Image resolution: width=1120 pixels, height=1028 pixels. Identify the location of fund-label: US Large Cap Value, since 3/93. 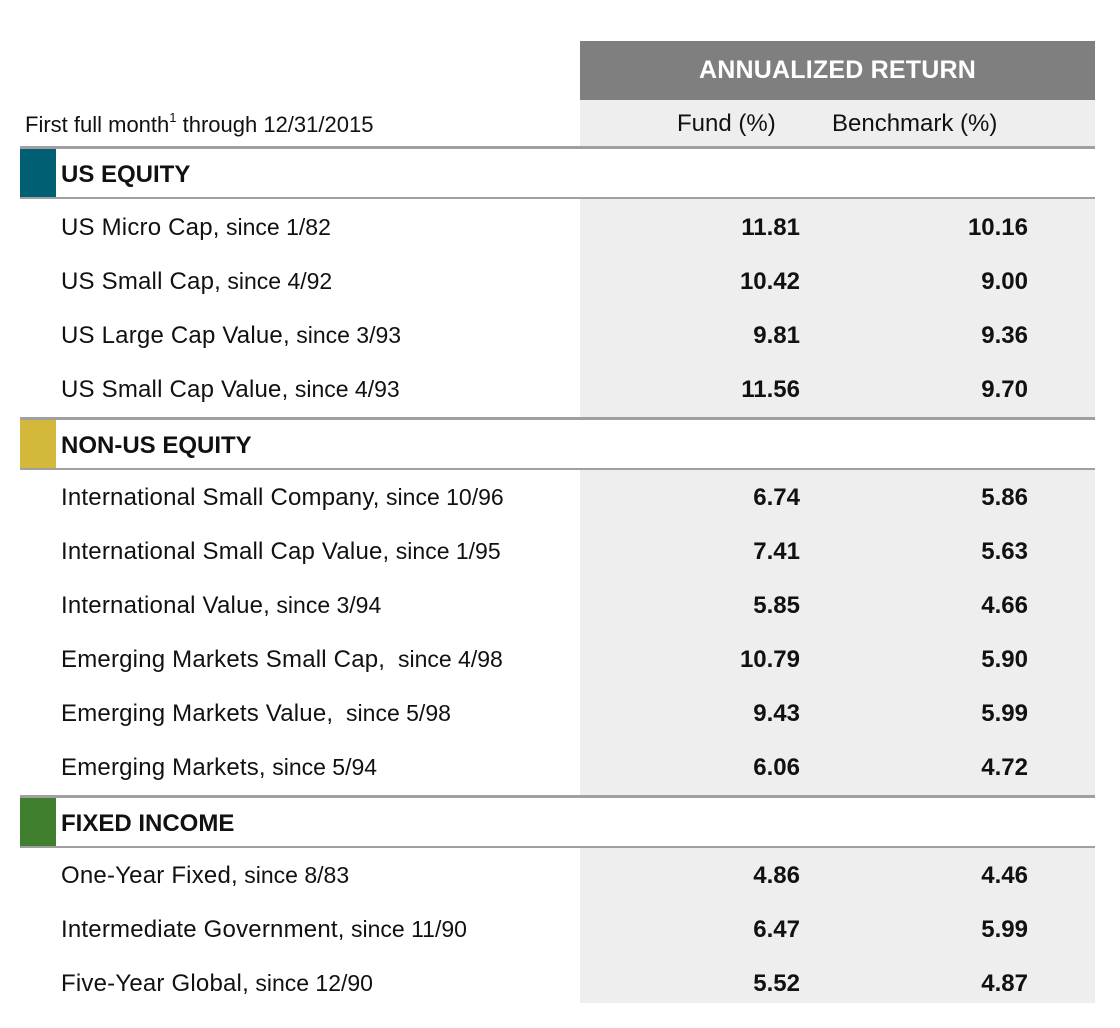
(231, 336).